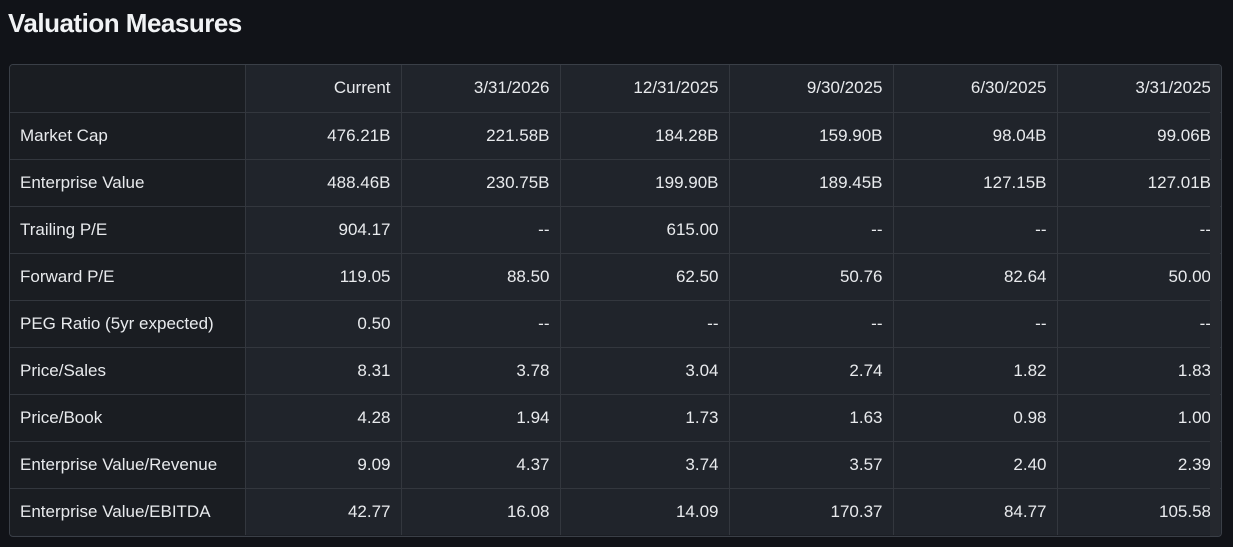 The height and width of the screenshot is (547, 1233). Describe the element at coordinates (645, 371) in the screenshot. I see `table-cell: 3.04` at that location.